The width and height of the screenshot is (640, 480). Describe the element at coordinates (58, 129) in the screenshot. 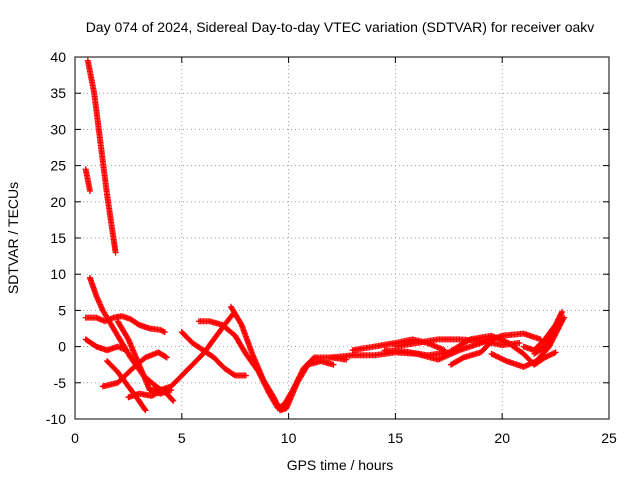

I see `y-tick-label: 30` at that location.